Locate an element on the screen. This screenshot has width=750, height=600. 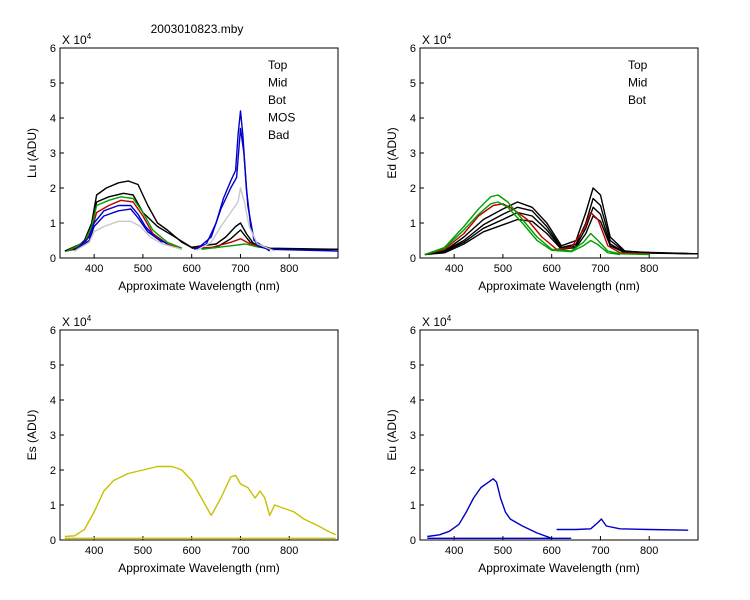
y-axis-label: Ed (ADU) is located at coordinates (392, 152).